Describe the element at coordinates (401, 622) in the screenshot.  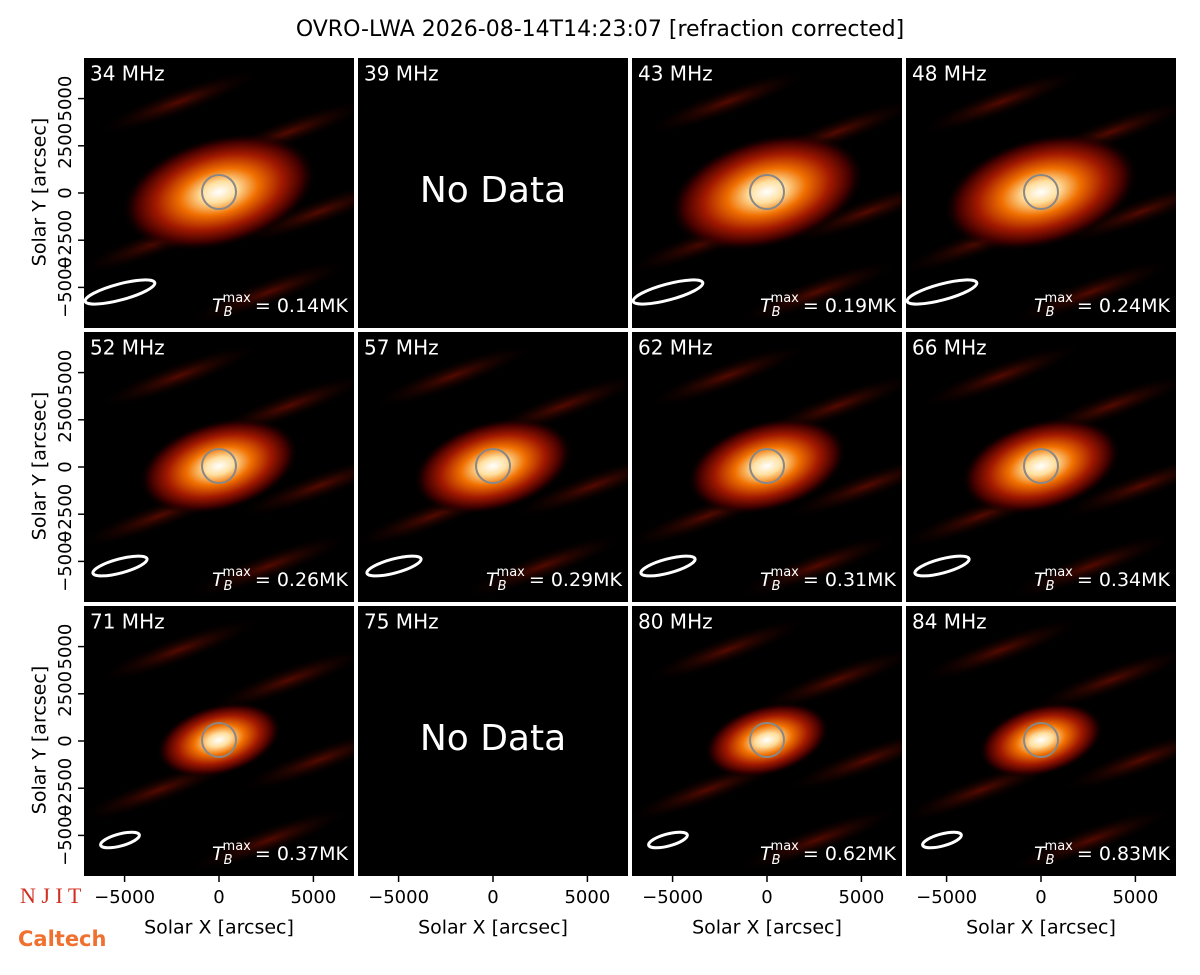
I see `frequency-label: 75 MHz` at that location.